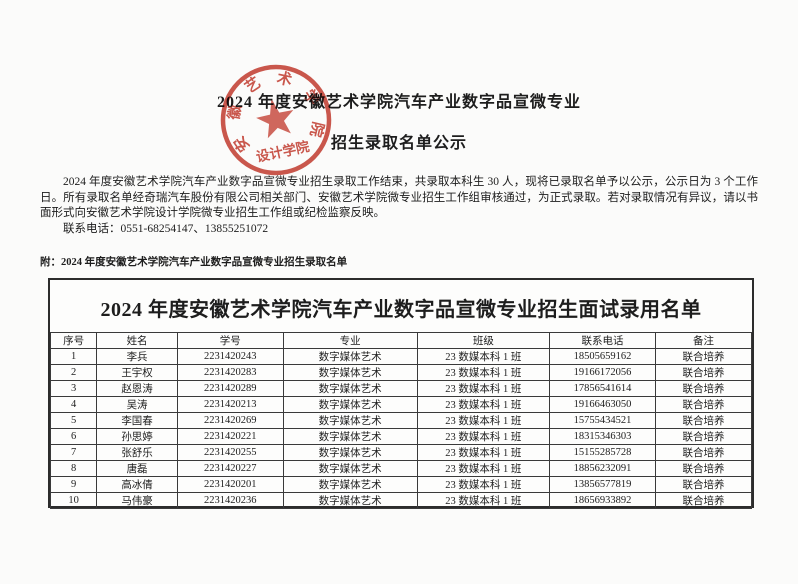  What do you see at coordinates (73, 500) in the screenshot?
I see `cell-index: 10` at bounding box center [73, 500].